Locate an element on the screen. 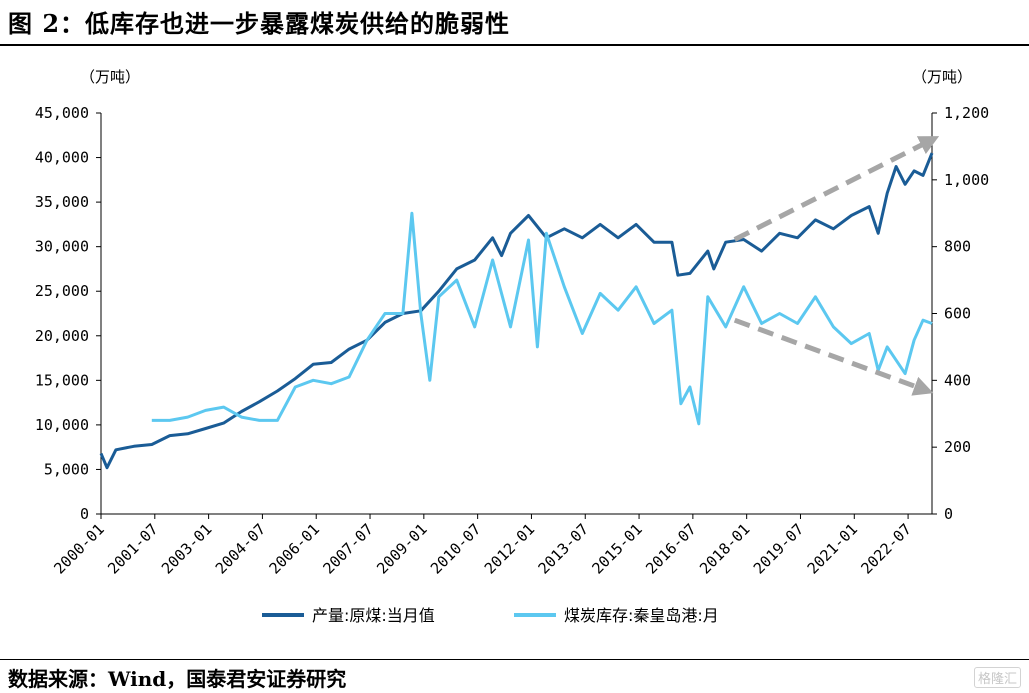 The height and width of the screenshot is (693, 1029). left-tick-label: 20,000 is located at coordinates (62, 336).